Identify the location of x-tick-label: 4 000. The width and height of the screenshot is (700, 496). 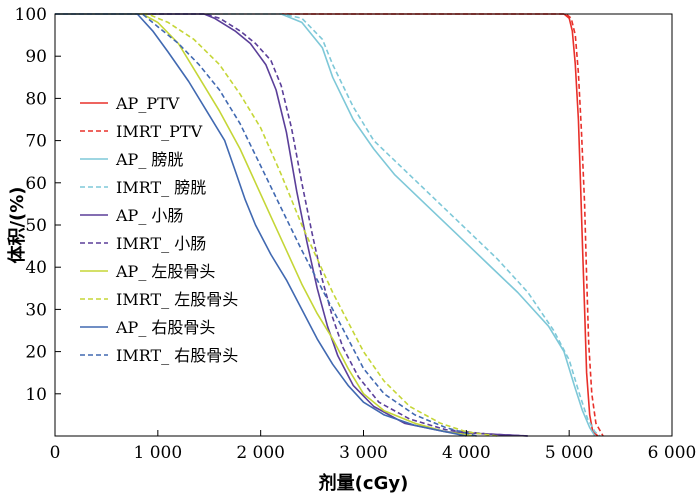
(466, 453).